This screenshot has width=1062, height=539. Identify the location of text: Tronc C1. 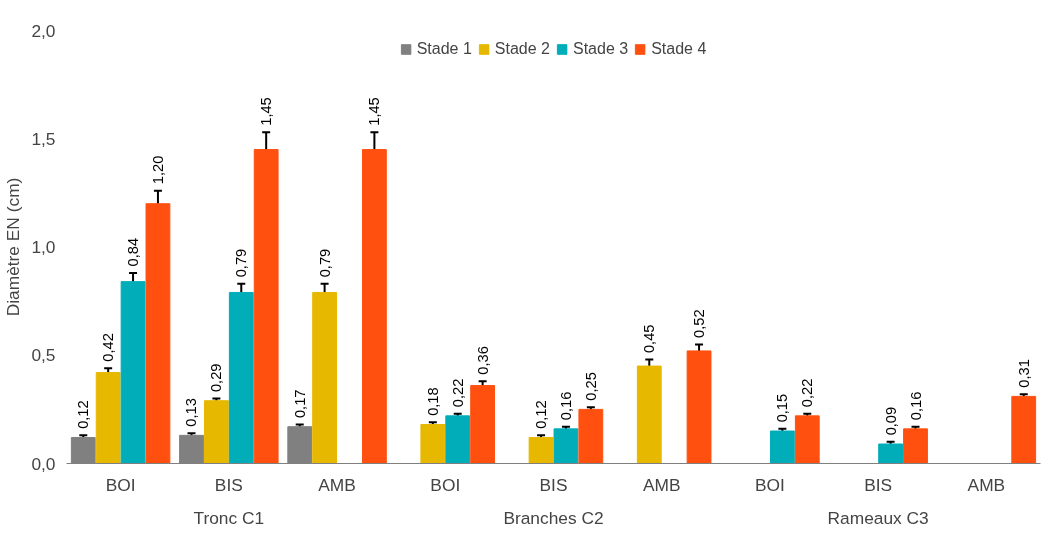
(229, 517).